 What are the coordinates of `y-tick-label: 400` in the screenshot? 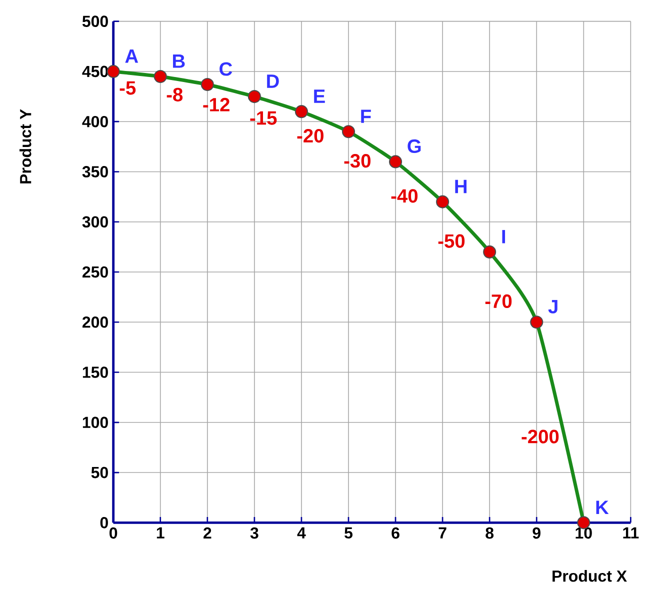 It's located at (95, 122).